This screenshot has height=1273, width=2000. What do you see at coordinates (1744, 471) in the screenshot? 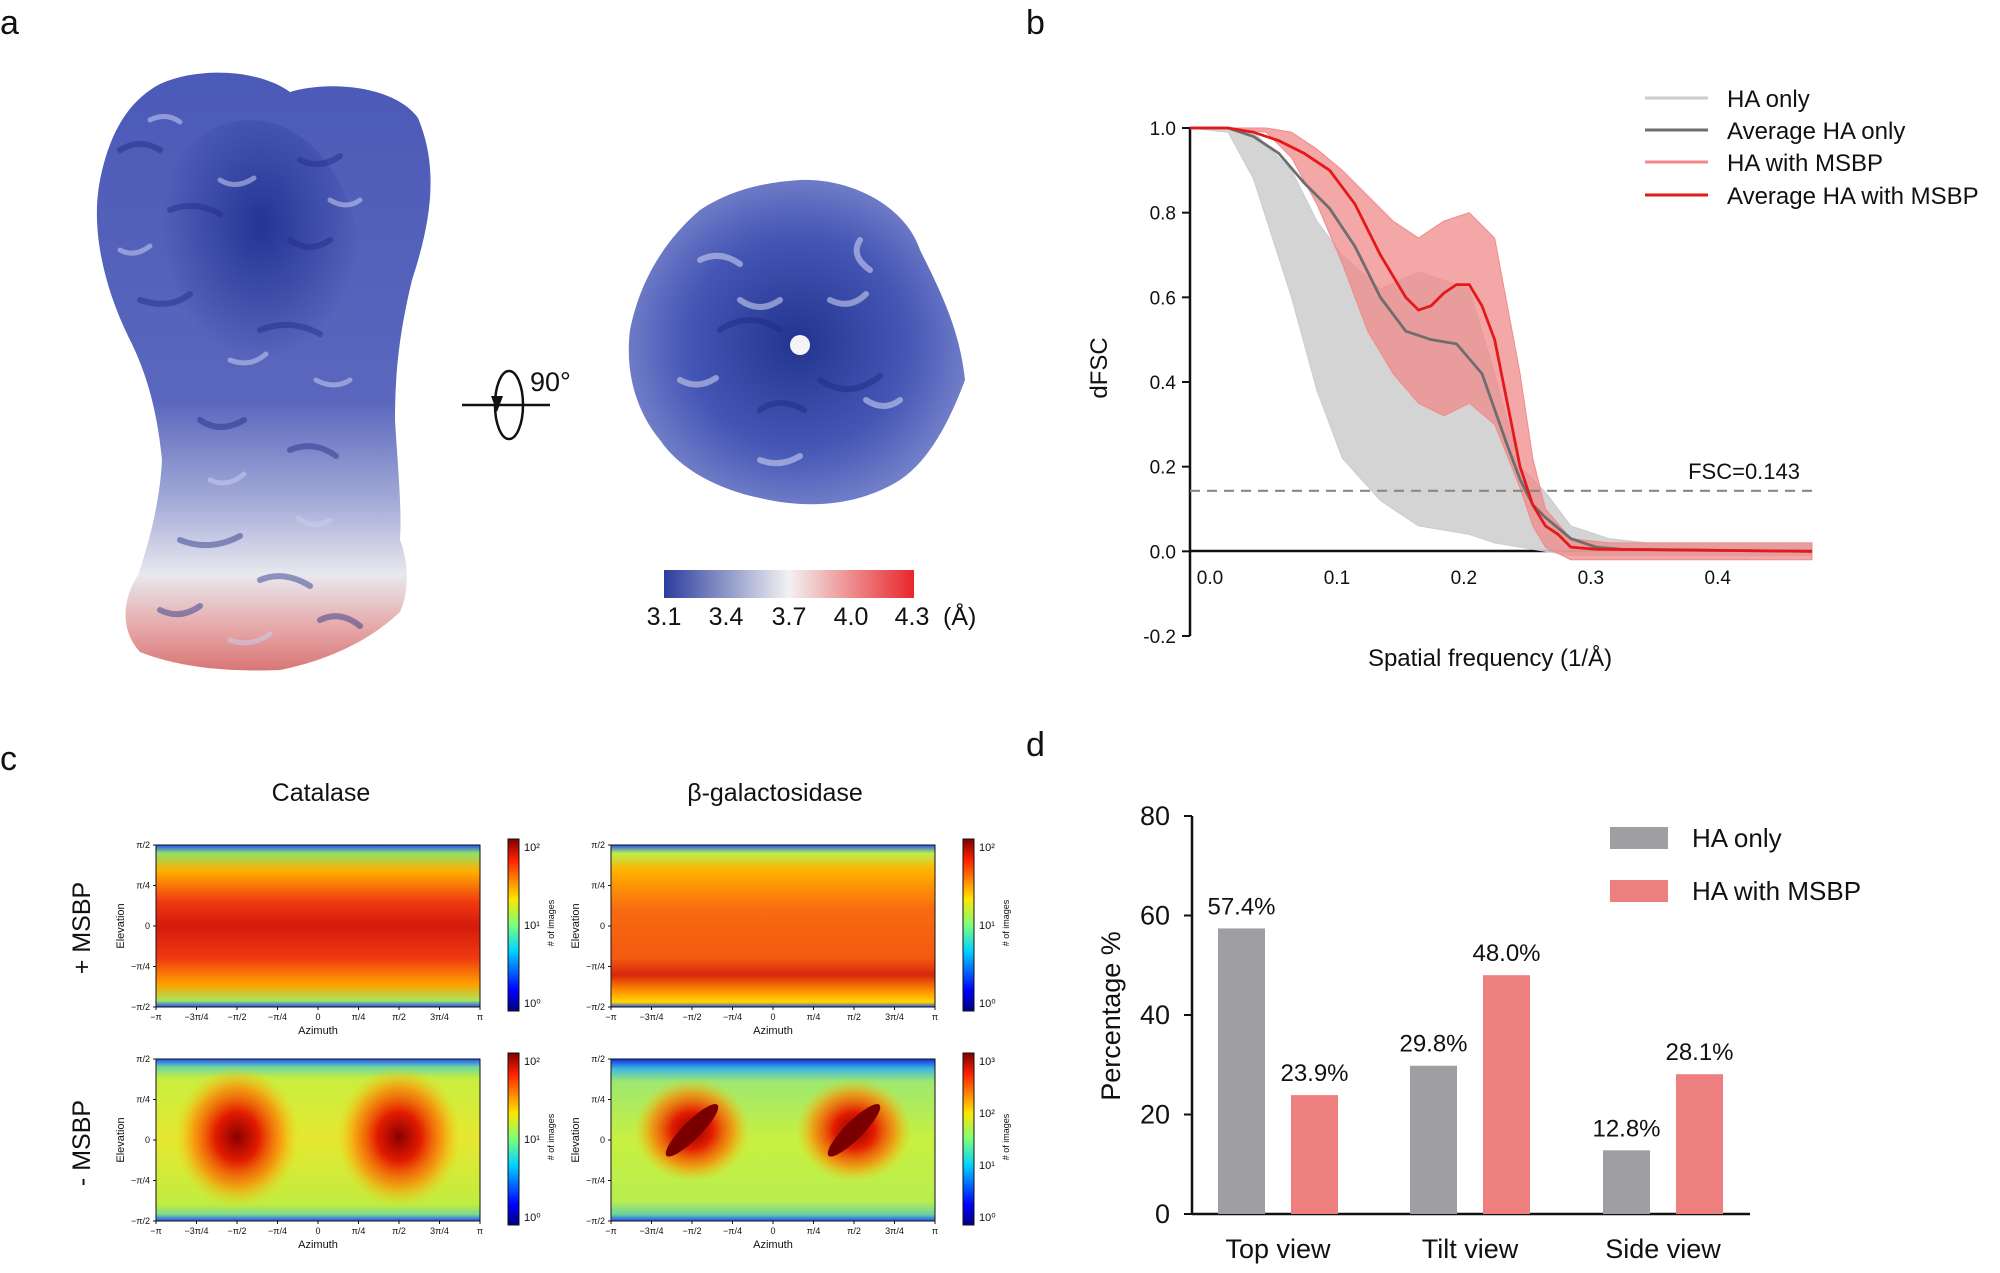
I see `fsc-threshold-label: FSC=0.143` at bounding box center [1744, 471].